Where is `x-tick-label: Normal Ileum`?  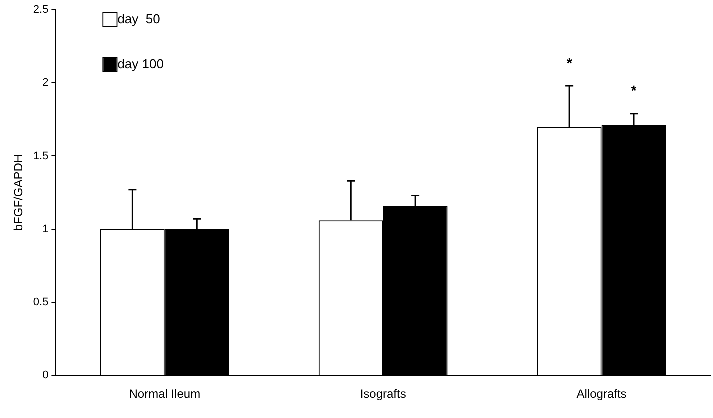
x-tick-label: Normal Ileum is located at coordinates (165, 394).